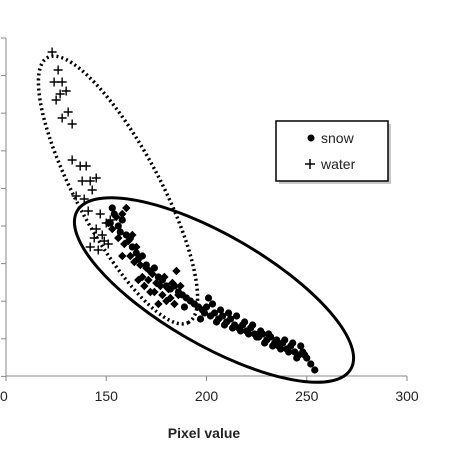 This screenshot has height=474, width=474. I want to click on x-tick-label: 200, so click(207, 396).